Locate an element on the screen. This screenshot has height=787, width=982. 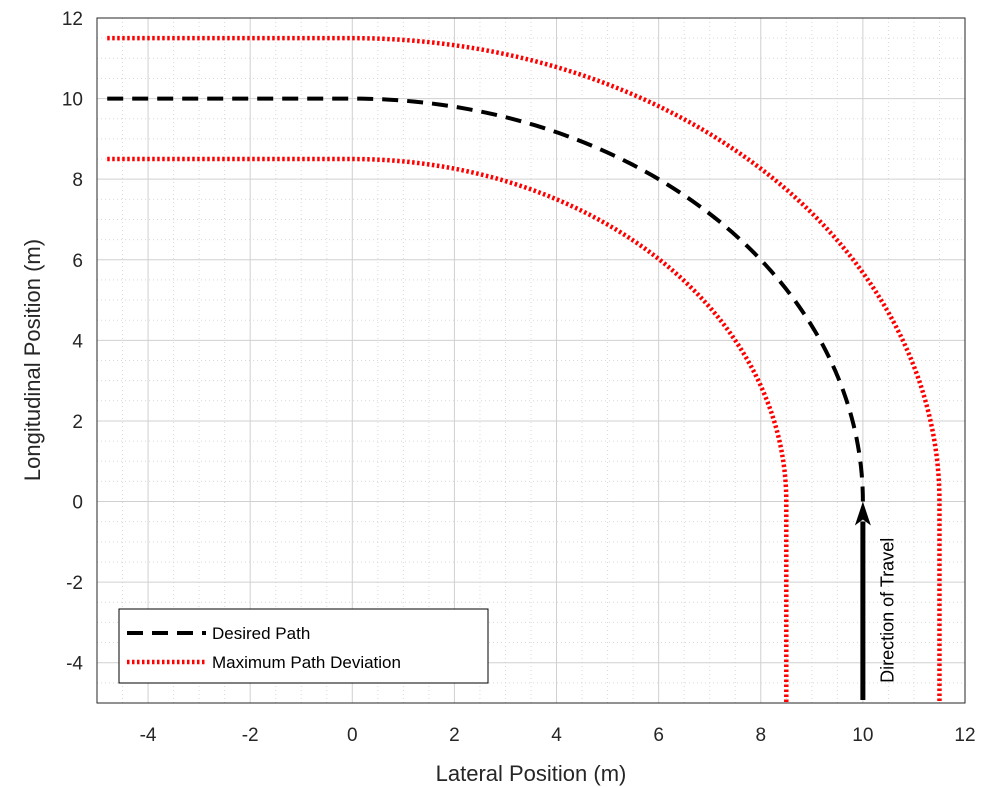
legend-label-max-deviation: Maximum Path Deviation is located at coordinates (306, 662).